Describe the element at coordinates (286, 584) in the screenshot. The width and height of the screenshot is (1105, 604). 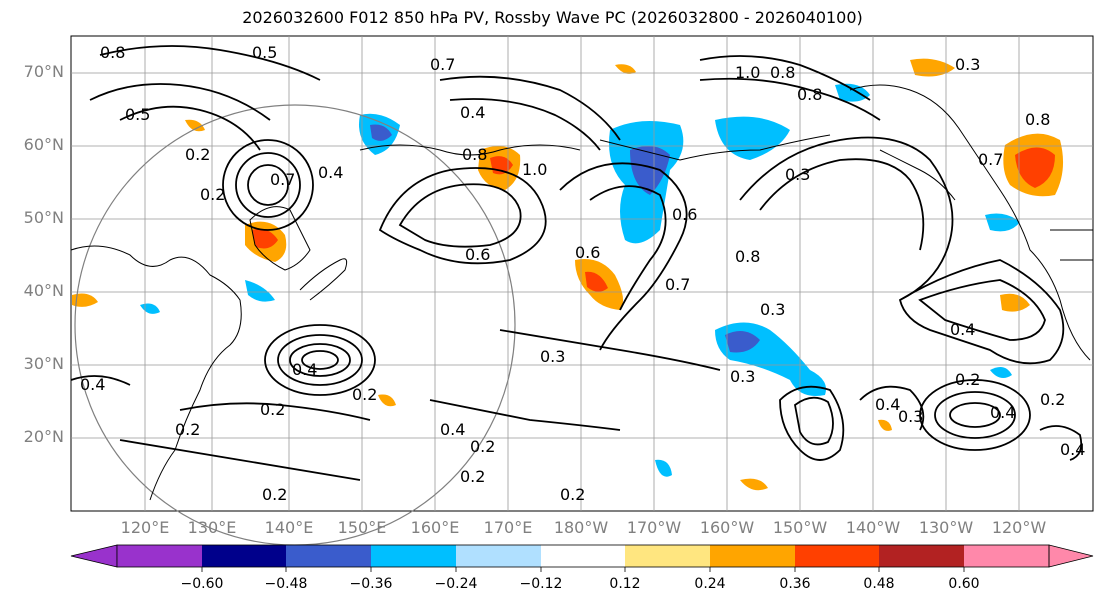
I see `colorbar-tick-label: −0.48` at that location.